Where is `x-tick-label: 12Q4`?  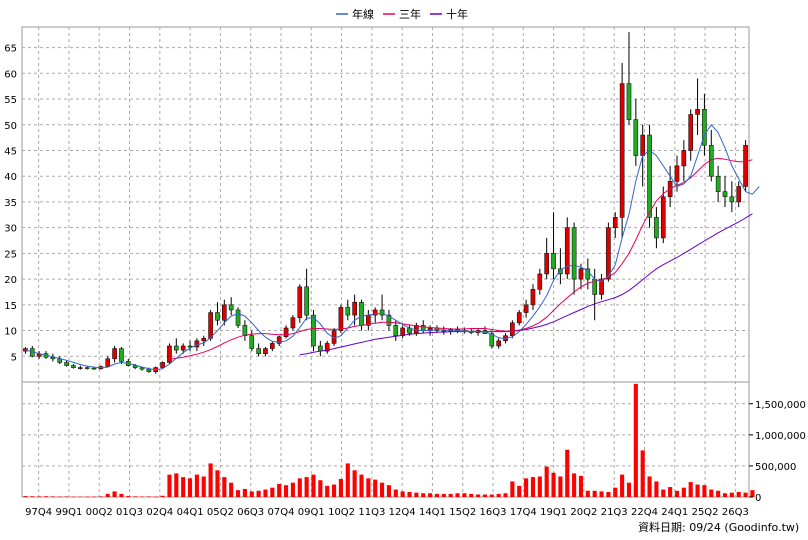 x-tick-label: 12Q4 is located at coordinates (402, 512).